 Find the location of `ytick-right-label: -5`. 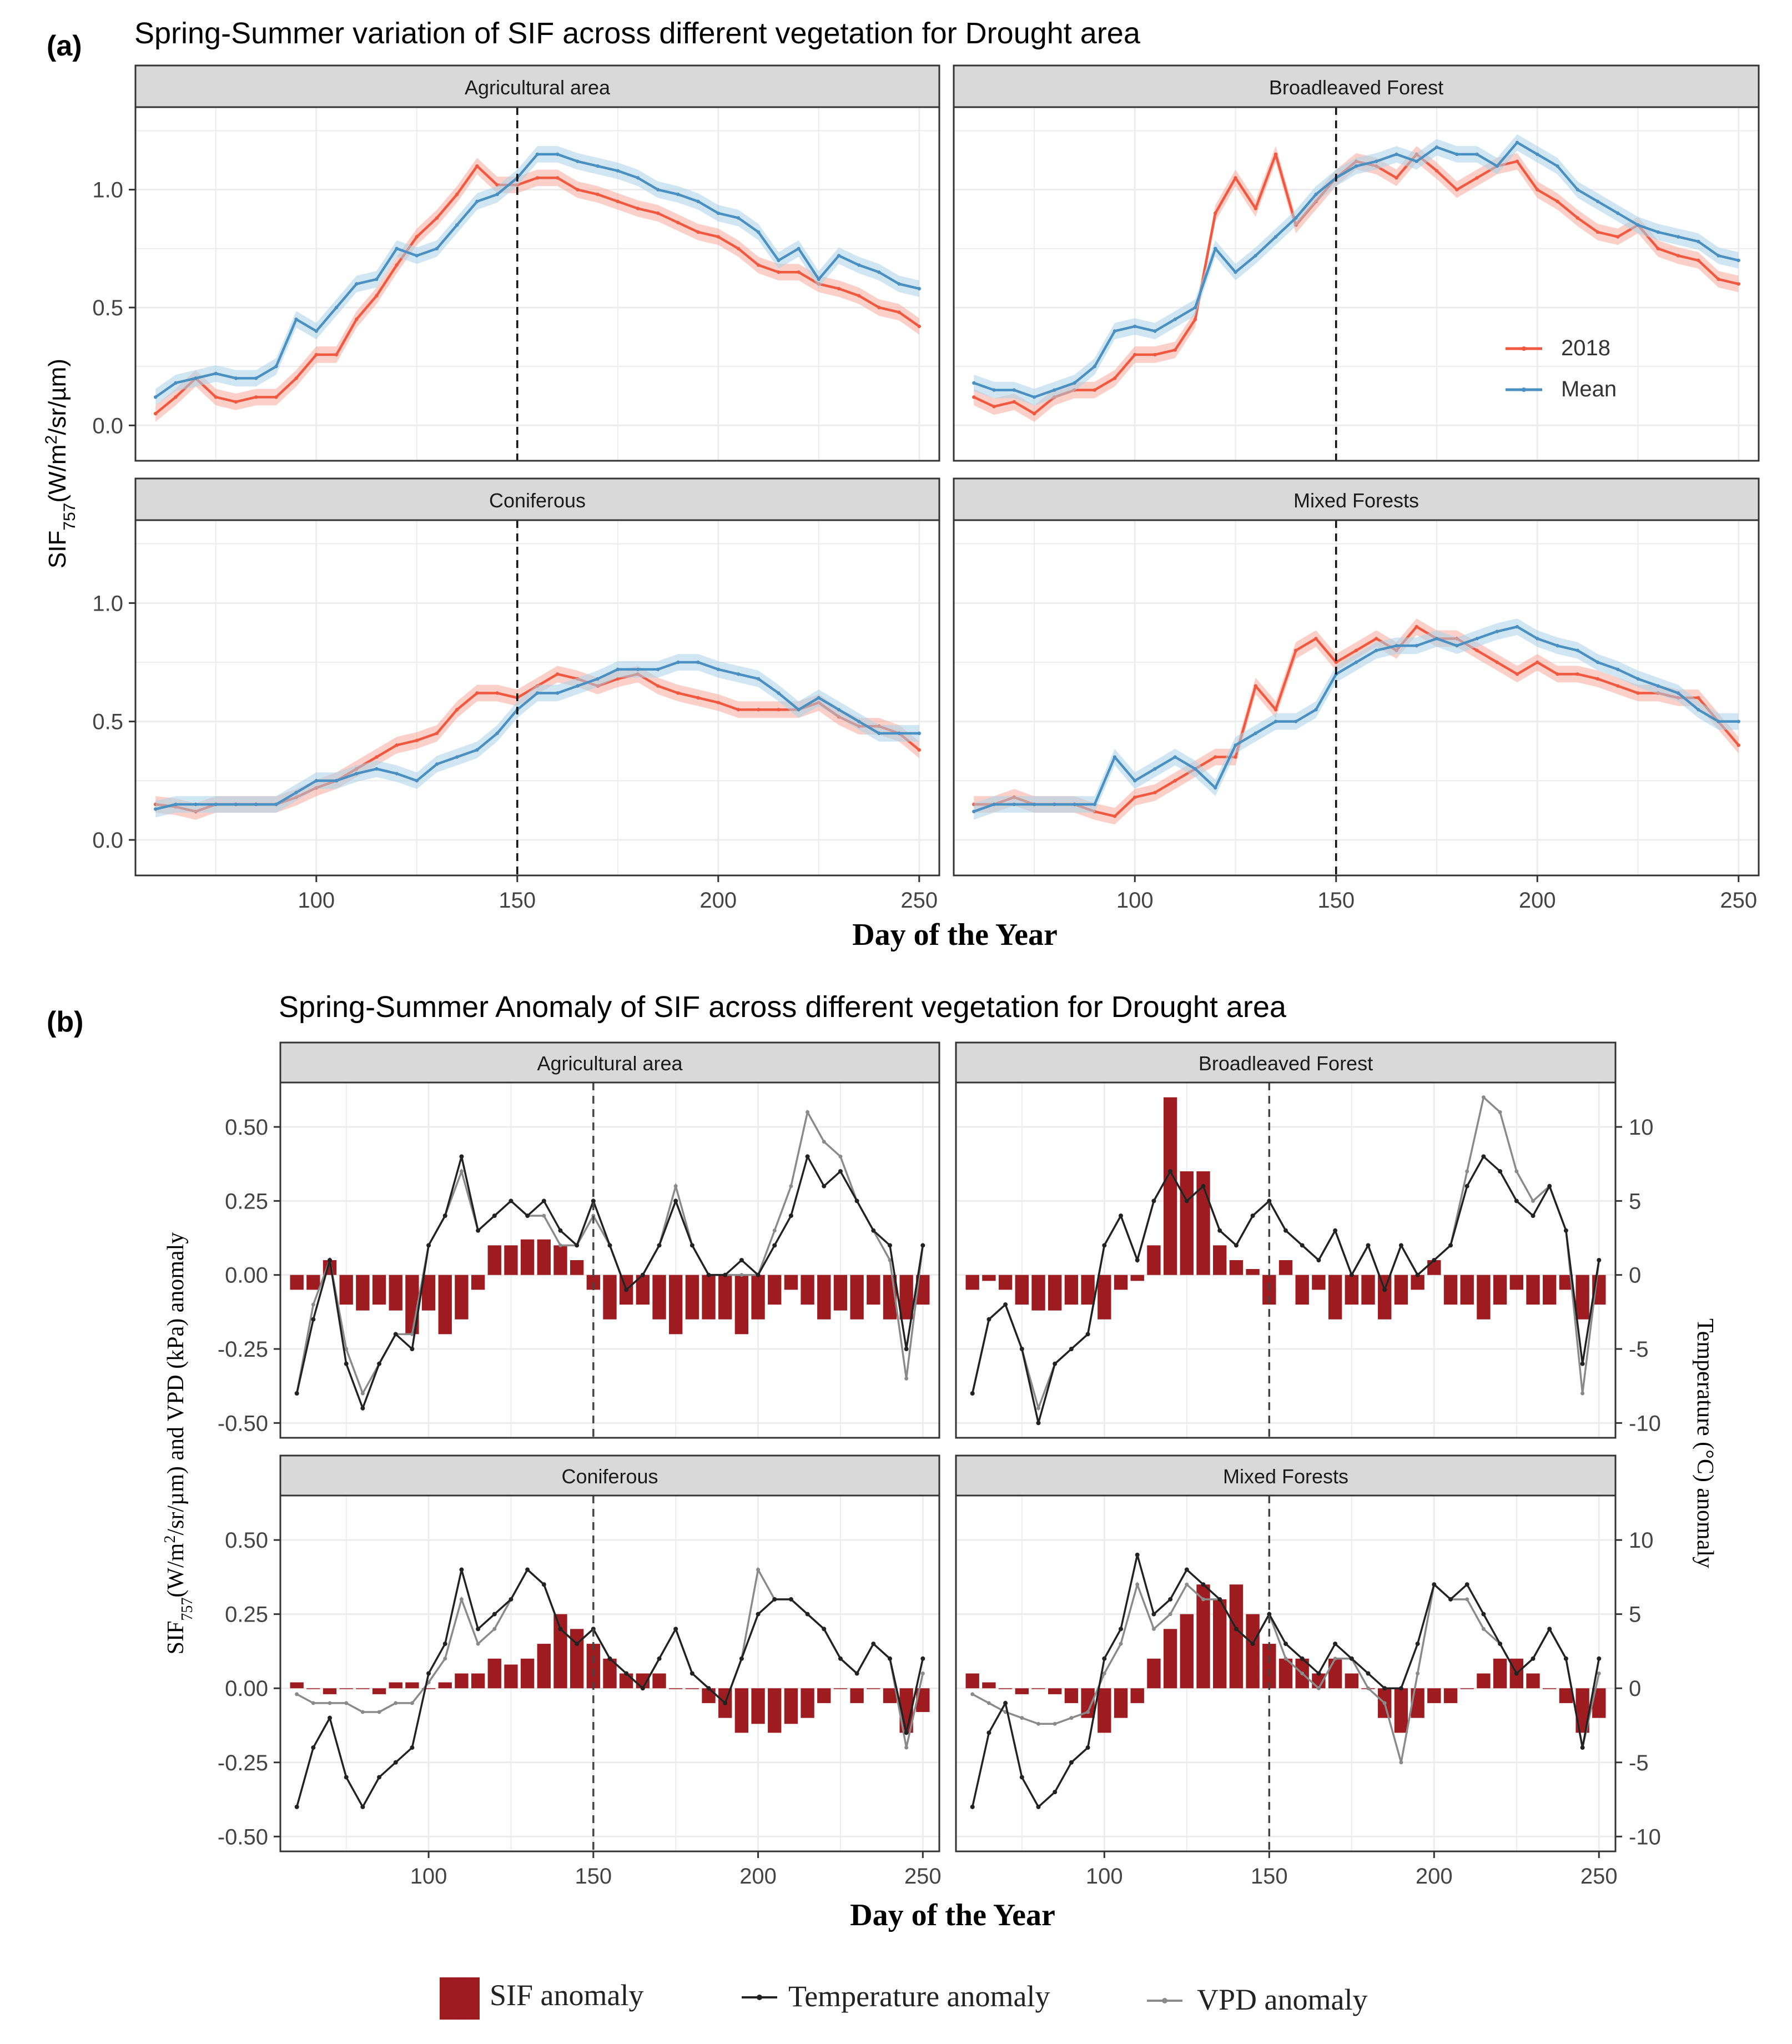

ytick-right-label: -5 is located at coordinates (1639, 1349).